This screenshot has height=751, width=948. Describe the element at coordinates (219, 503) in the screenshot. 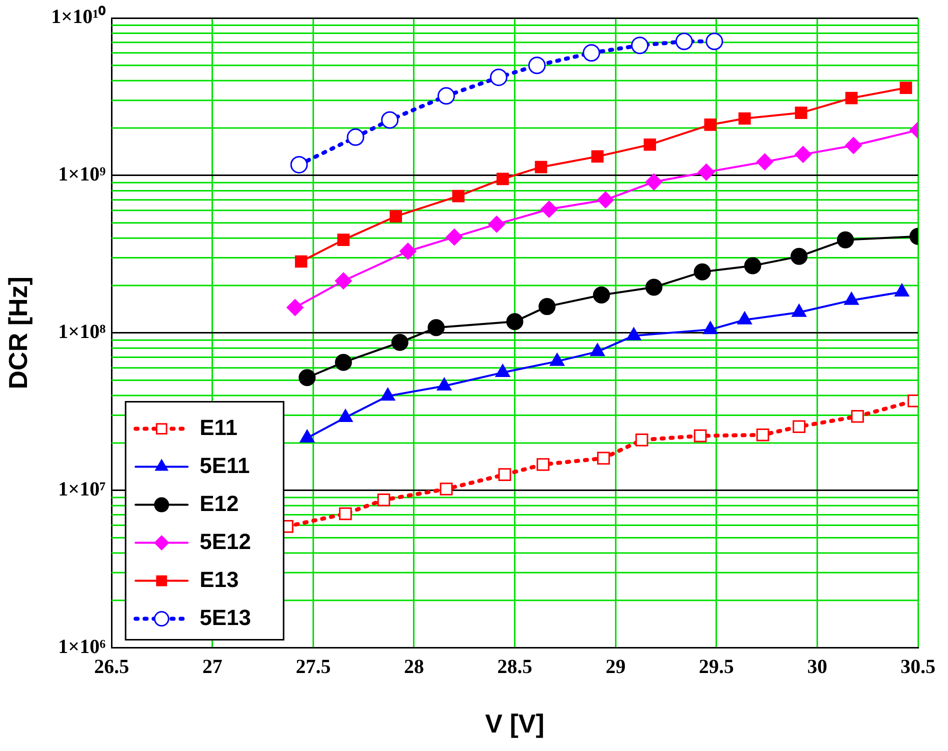

I see `legend-label: E12` at that location.